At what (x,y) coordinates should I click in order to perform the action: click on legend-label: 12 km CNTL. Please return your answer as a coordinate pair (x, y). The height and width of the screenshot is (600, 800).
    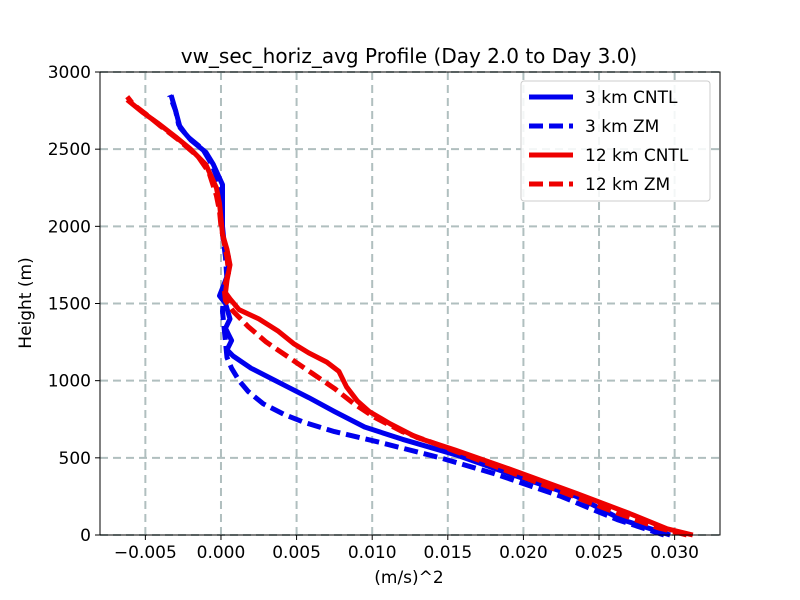
    Looking at the image, I should click on (637, 156).